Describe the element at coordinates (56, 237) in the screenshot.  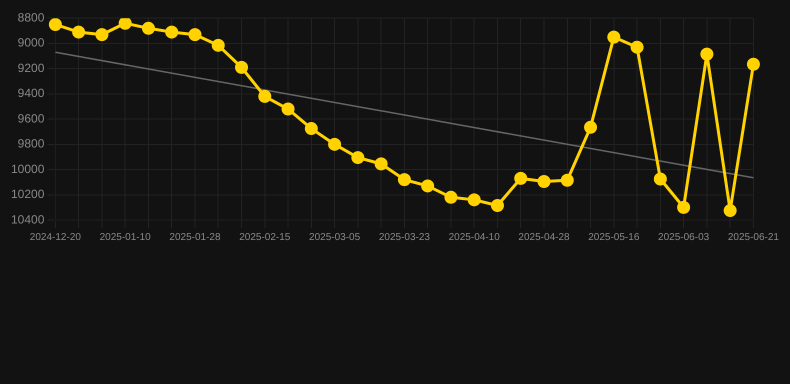
I see `x-tick-label: 2024-12-20` at that location.